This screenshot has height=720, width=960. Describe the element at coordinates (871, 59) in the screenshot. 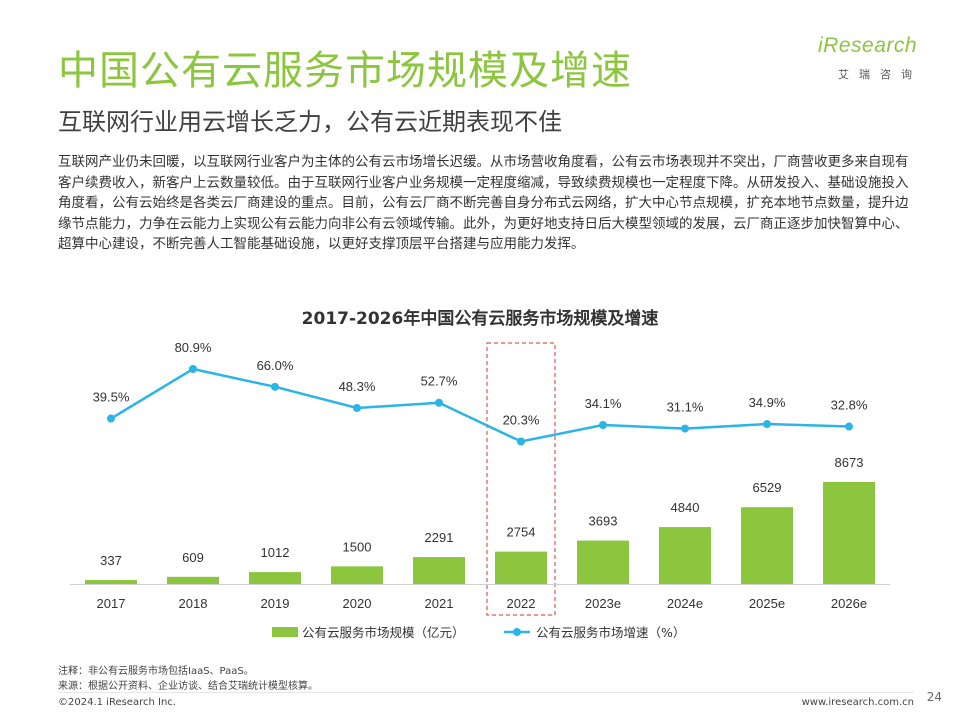

I see `iresearch-logo: iResearch 艾瑞咨询` at that location.